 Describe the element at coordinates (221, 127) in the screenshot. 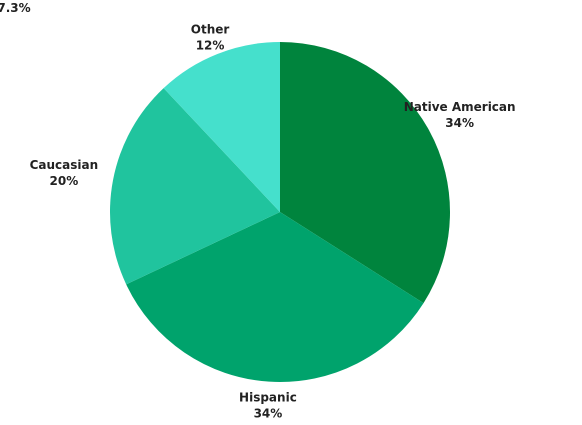

I see `pie-slice-other` at that location.